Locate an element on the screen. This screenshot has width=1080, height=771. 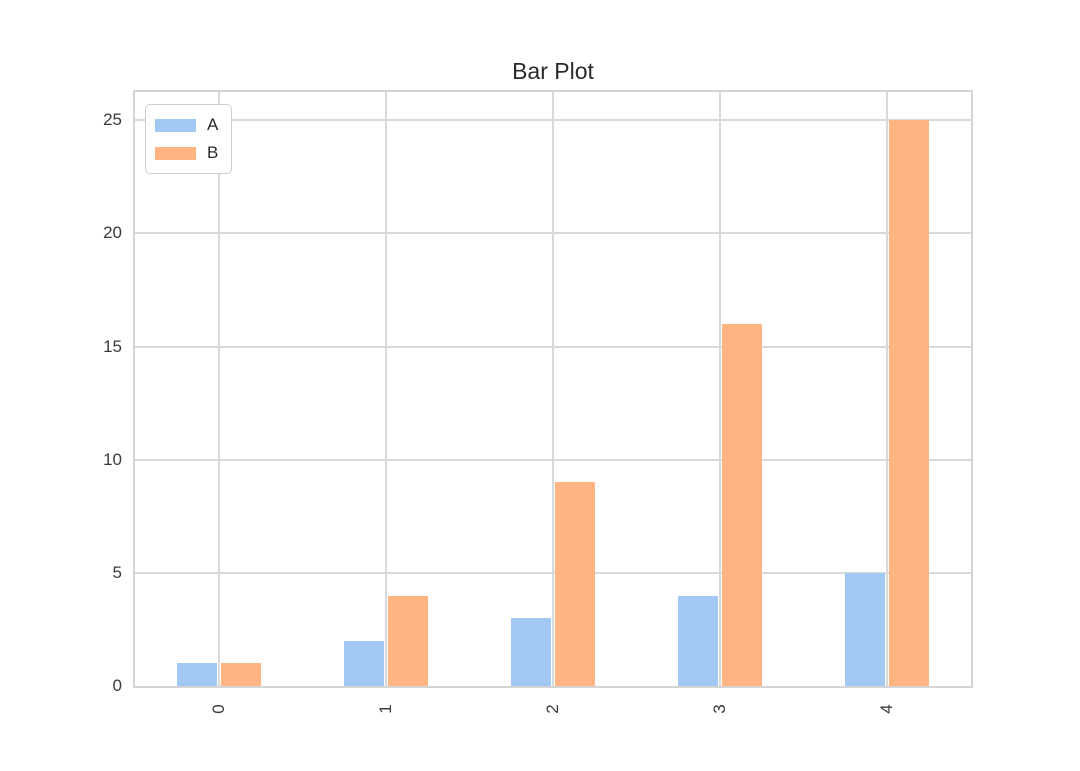
legend-entry-B: B is located at coordinates (186, 153).